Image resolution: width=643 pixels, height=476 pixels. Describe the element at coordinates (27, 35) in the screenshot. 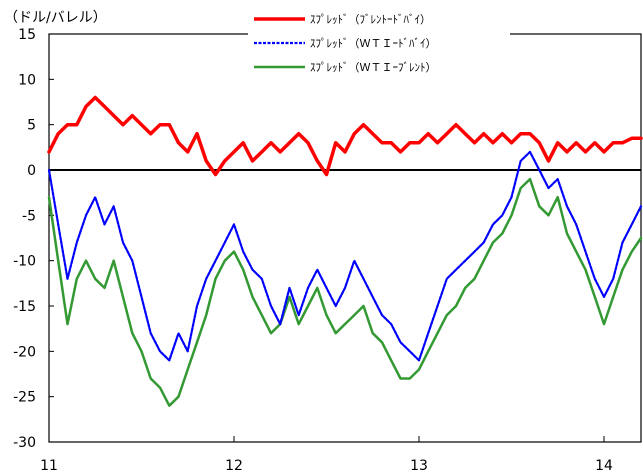

I see `y-tick-label: 15` at that location.